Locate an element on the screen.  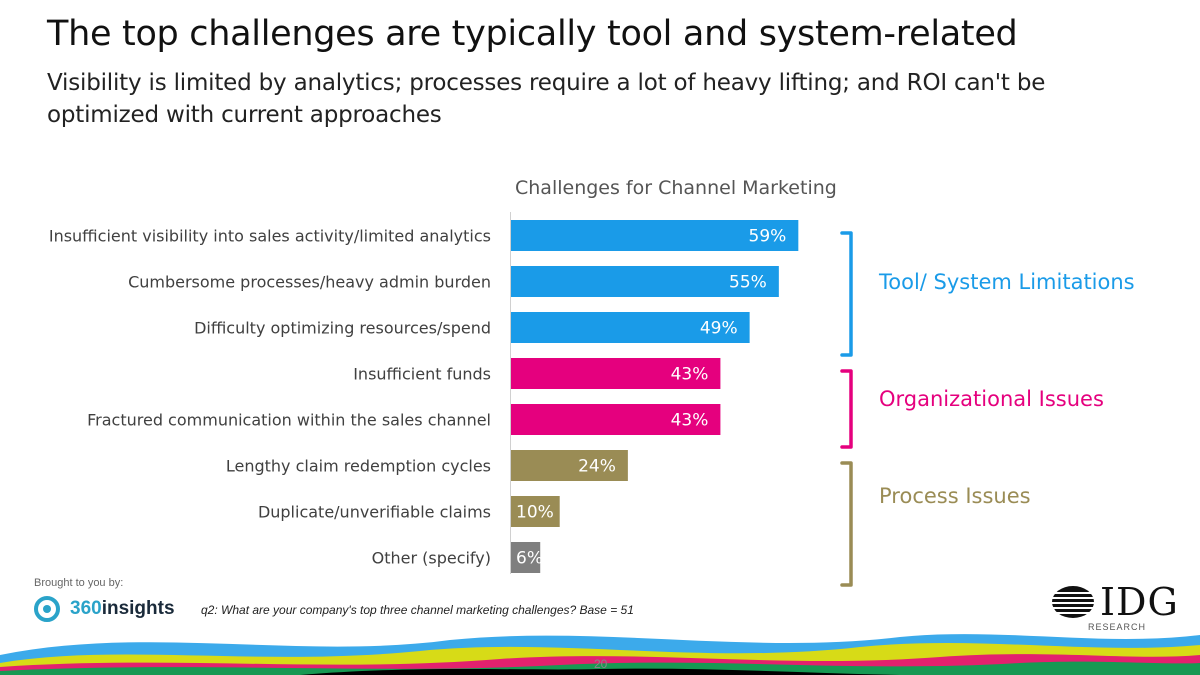
data-label: 59% is located at coordinates (768, 237).